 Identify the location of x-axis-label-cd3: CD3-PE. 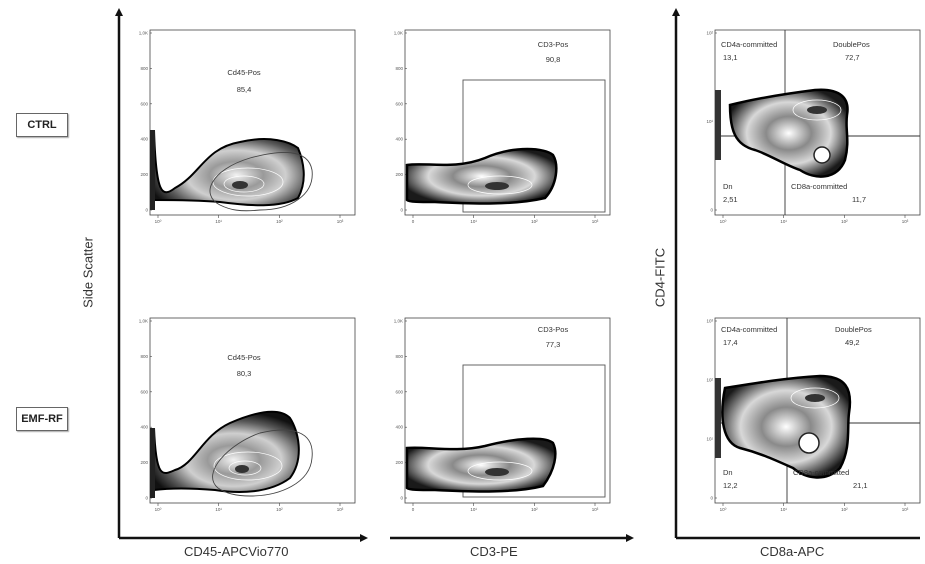
(494, 551).